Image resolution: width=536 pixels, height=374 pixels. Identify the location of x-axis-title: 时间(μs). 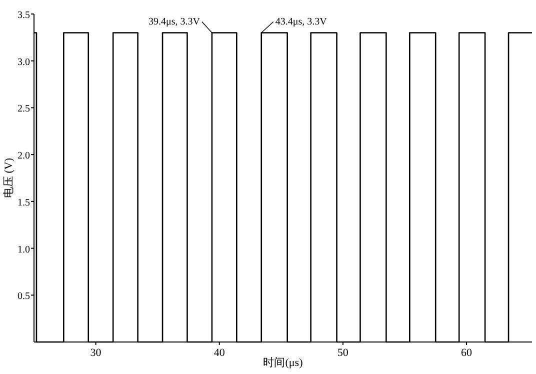
(283, 362).